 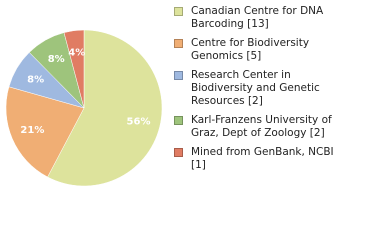 I want to click on legend-label: Mined from GenBank, NCBI [1], so click(x=262, y=158).